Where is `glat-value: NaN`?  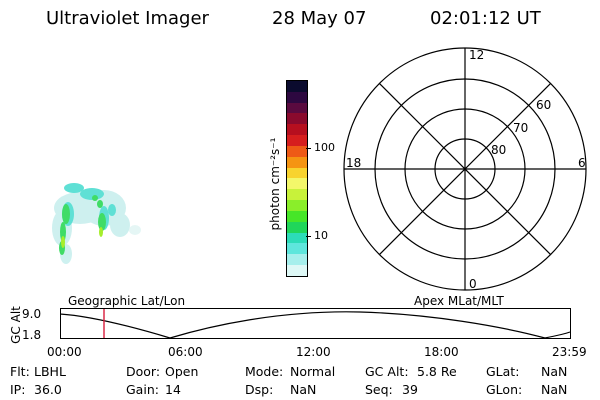
glat-value: NaN is located at coordinates (554, 371).